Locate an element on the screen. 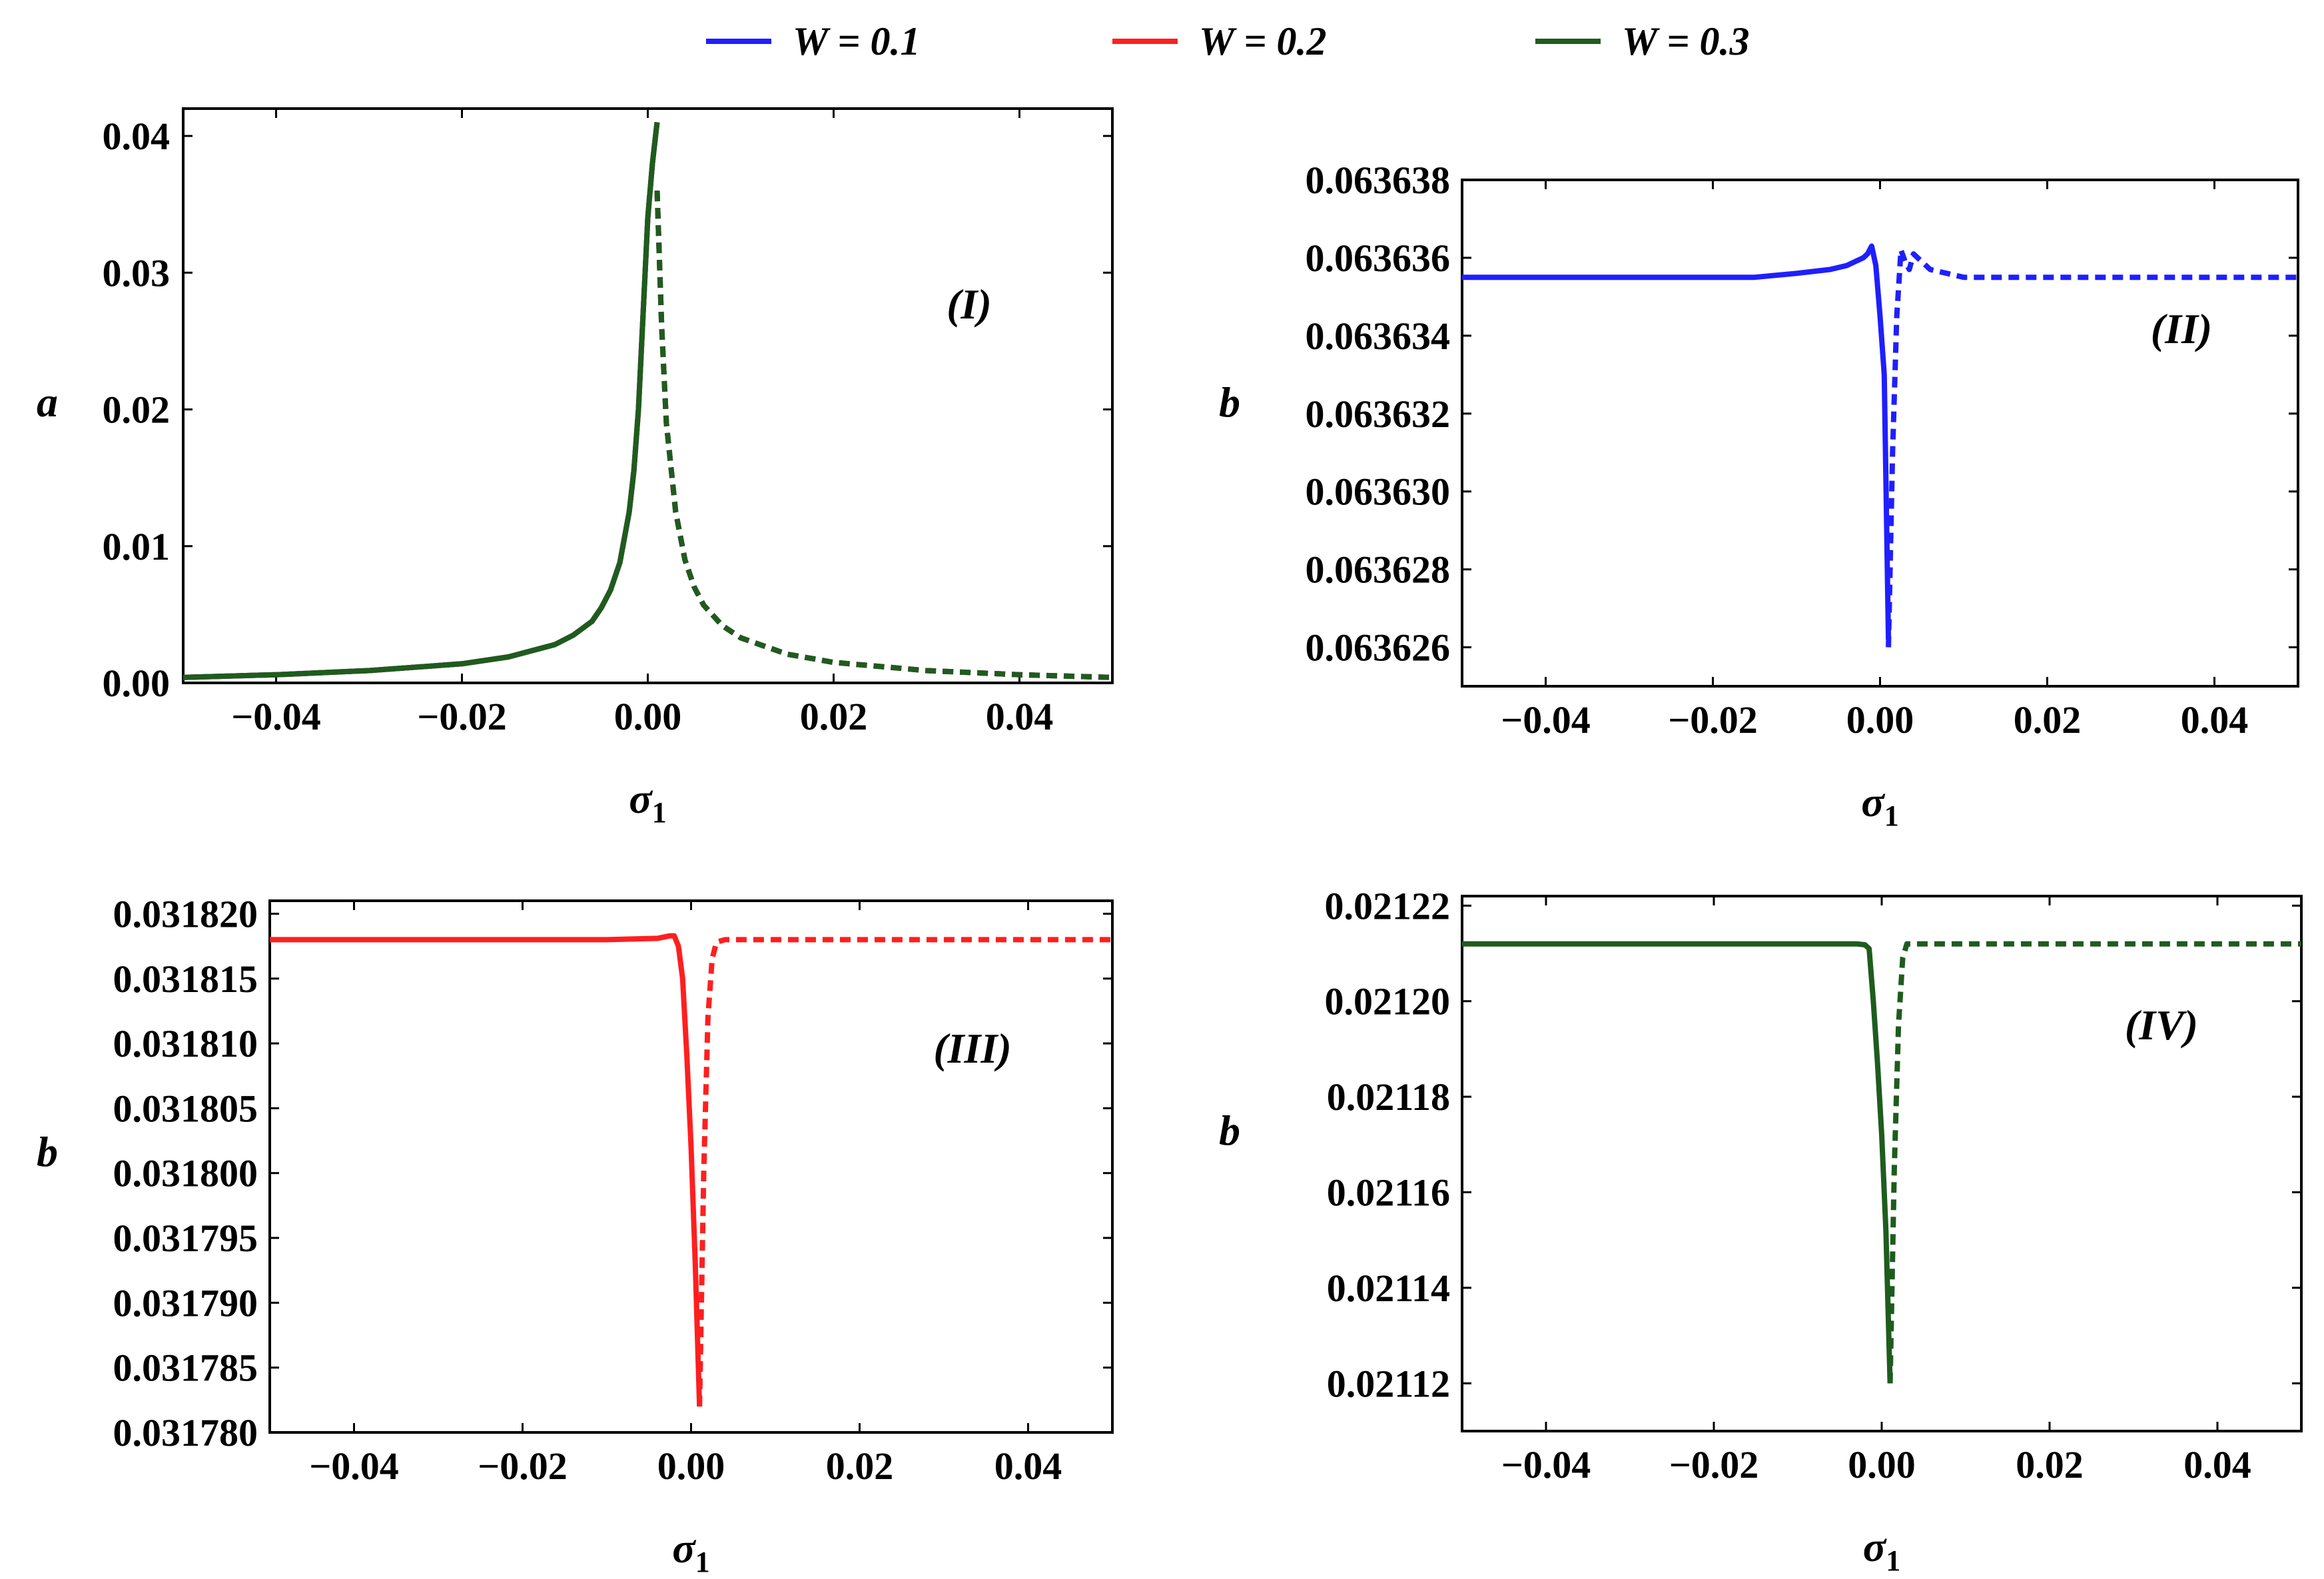 This screenshot has width=2324, height=1579. panel-tag: (IV) is located at coordinates (2161, 1025).